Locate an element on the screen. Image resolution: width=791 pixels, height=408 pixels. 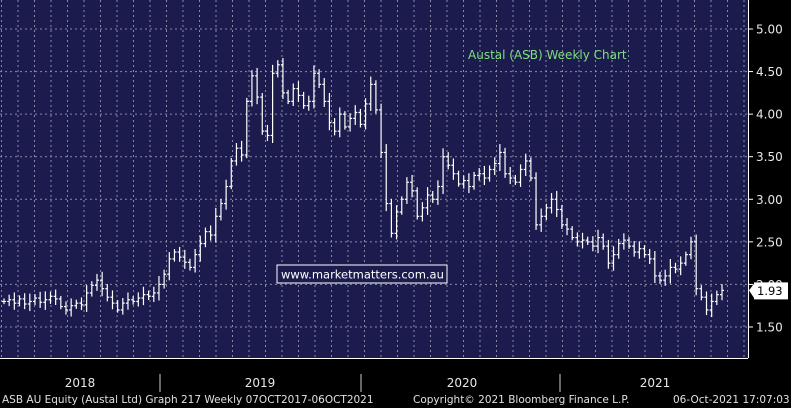
watermark-box: www.marketmatters.com.au is located at coordinates (362, 274).